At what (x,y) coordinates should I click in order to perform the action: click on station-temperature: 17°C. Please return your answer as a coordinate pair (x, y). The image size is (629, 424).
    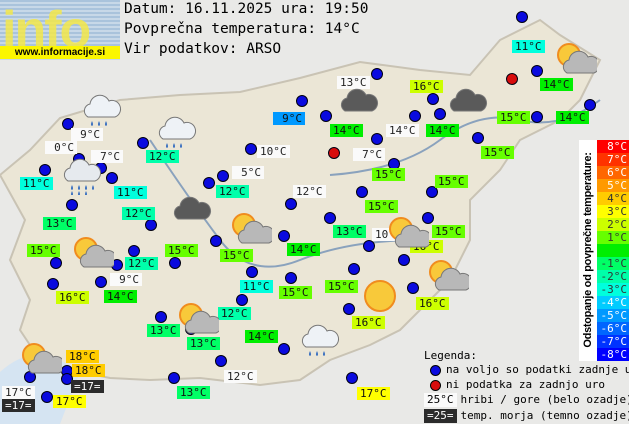
    Looking at the image, I should click on (373, 393).